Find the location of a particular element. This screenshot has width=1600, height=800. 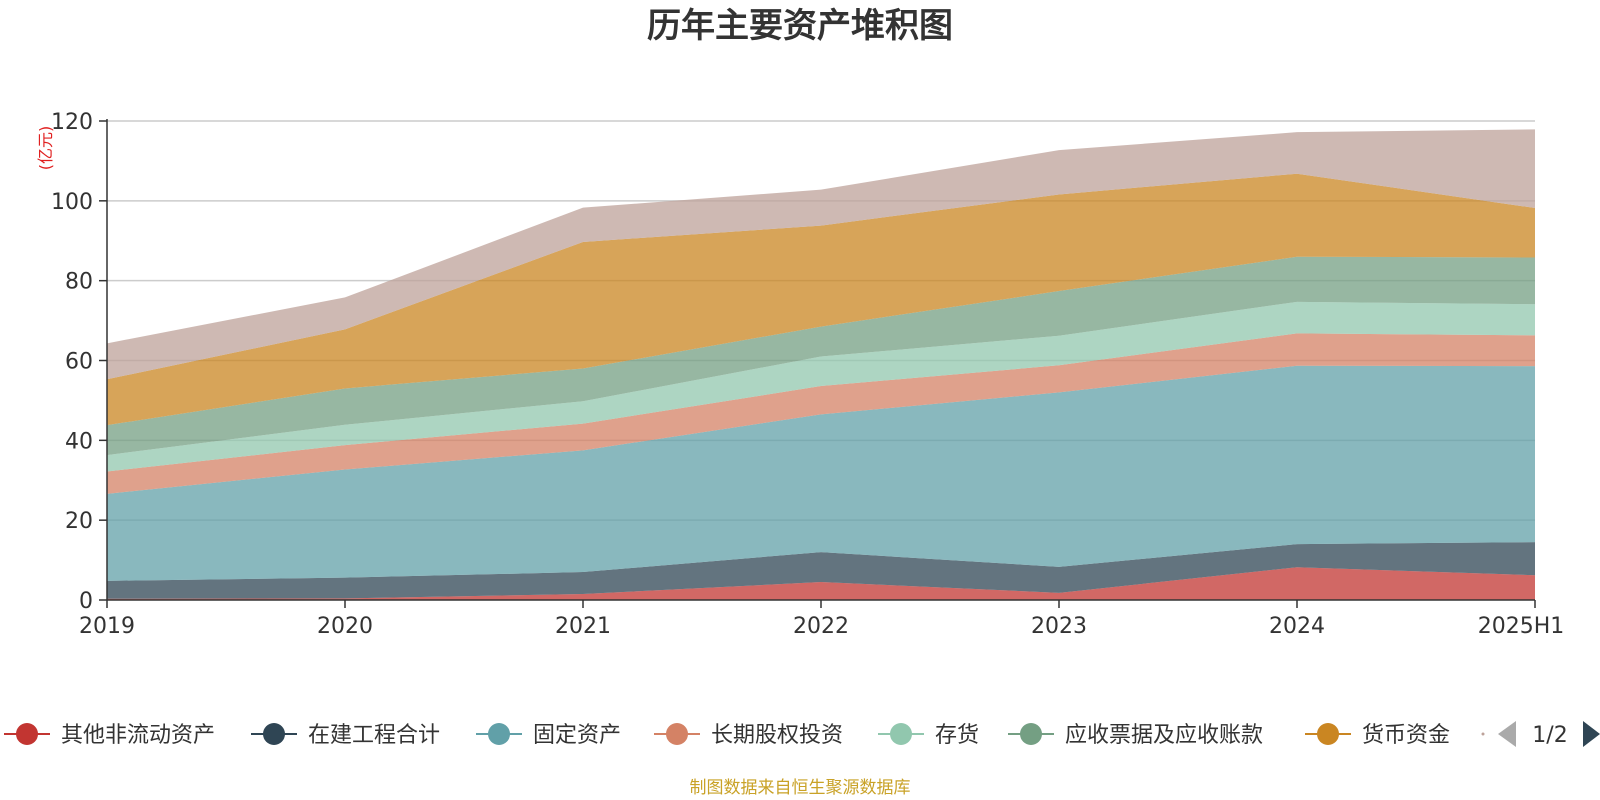

legend-label: 货币资金 is located at coordinates (1406, 735).